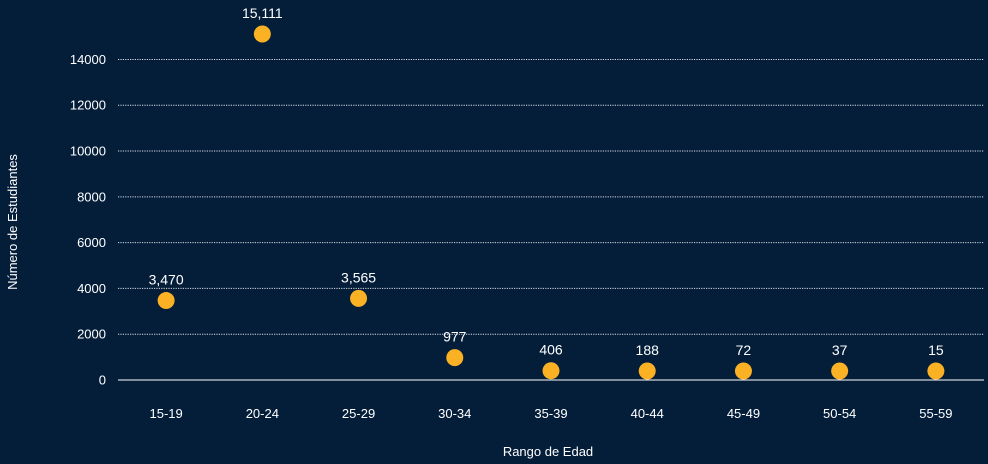  What do you see at coordinates (88, 59) in the screenshot?
I see `y-tick-label: 14000` at bounding box center [88, 59].